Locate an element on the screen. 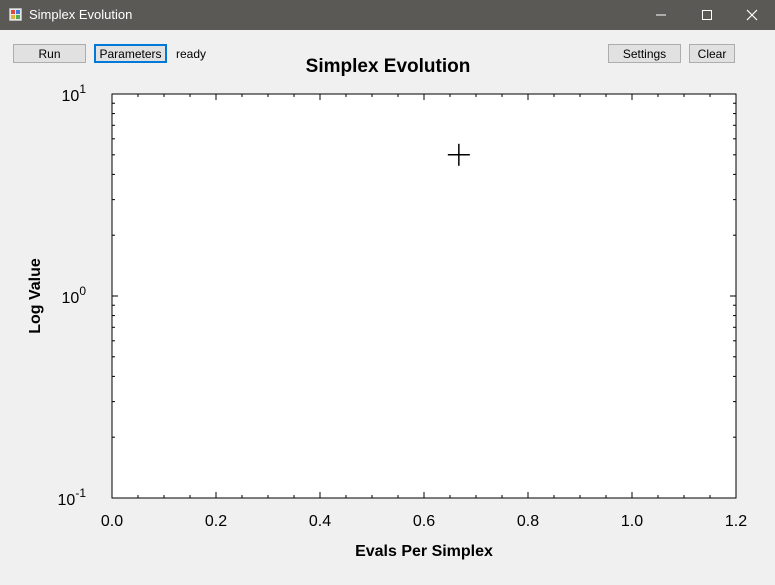 The width and height of the screenshot is (775, 585). x-tick-label: 0.2 is located at coordinates (216, 521).